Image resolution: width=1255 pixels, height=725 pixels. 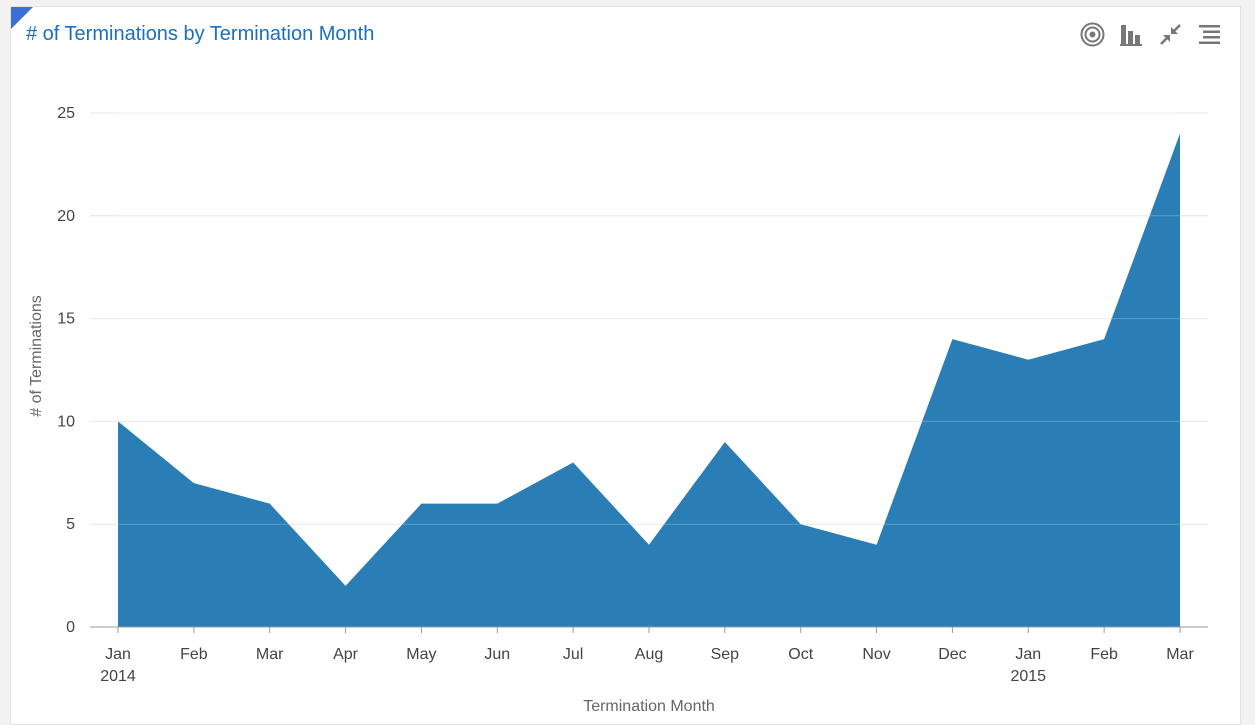 What do you see at coordinates (36, 356) in the screenshot?
I see `y-axis-title: # of Terminations` at bounding box center [36, 356].